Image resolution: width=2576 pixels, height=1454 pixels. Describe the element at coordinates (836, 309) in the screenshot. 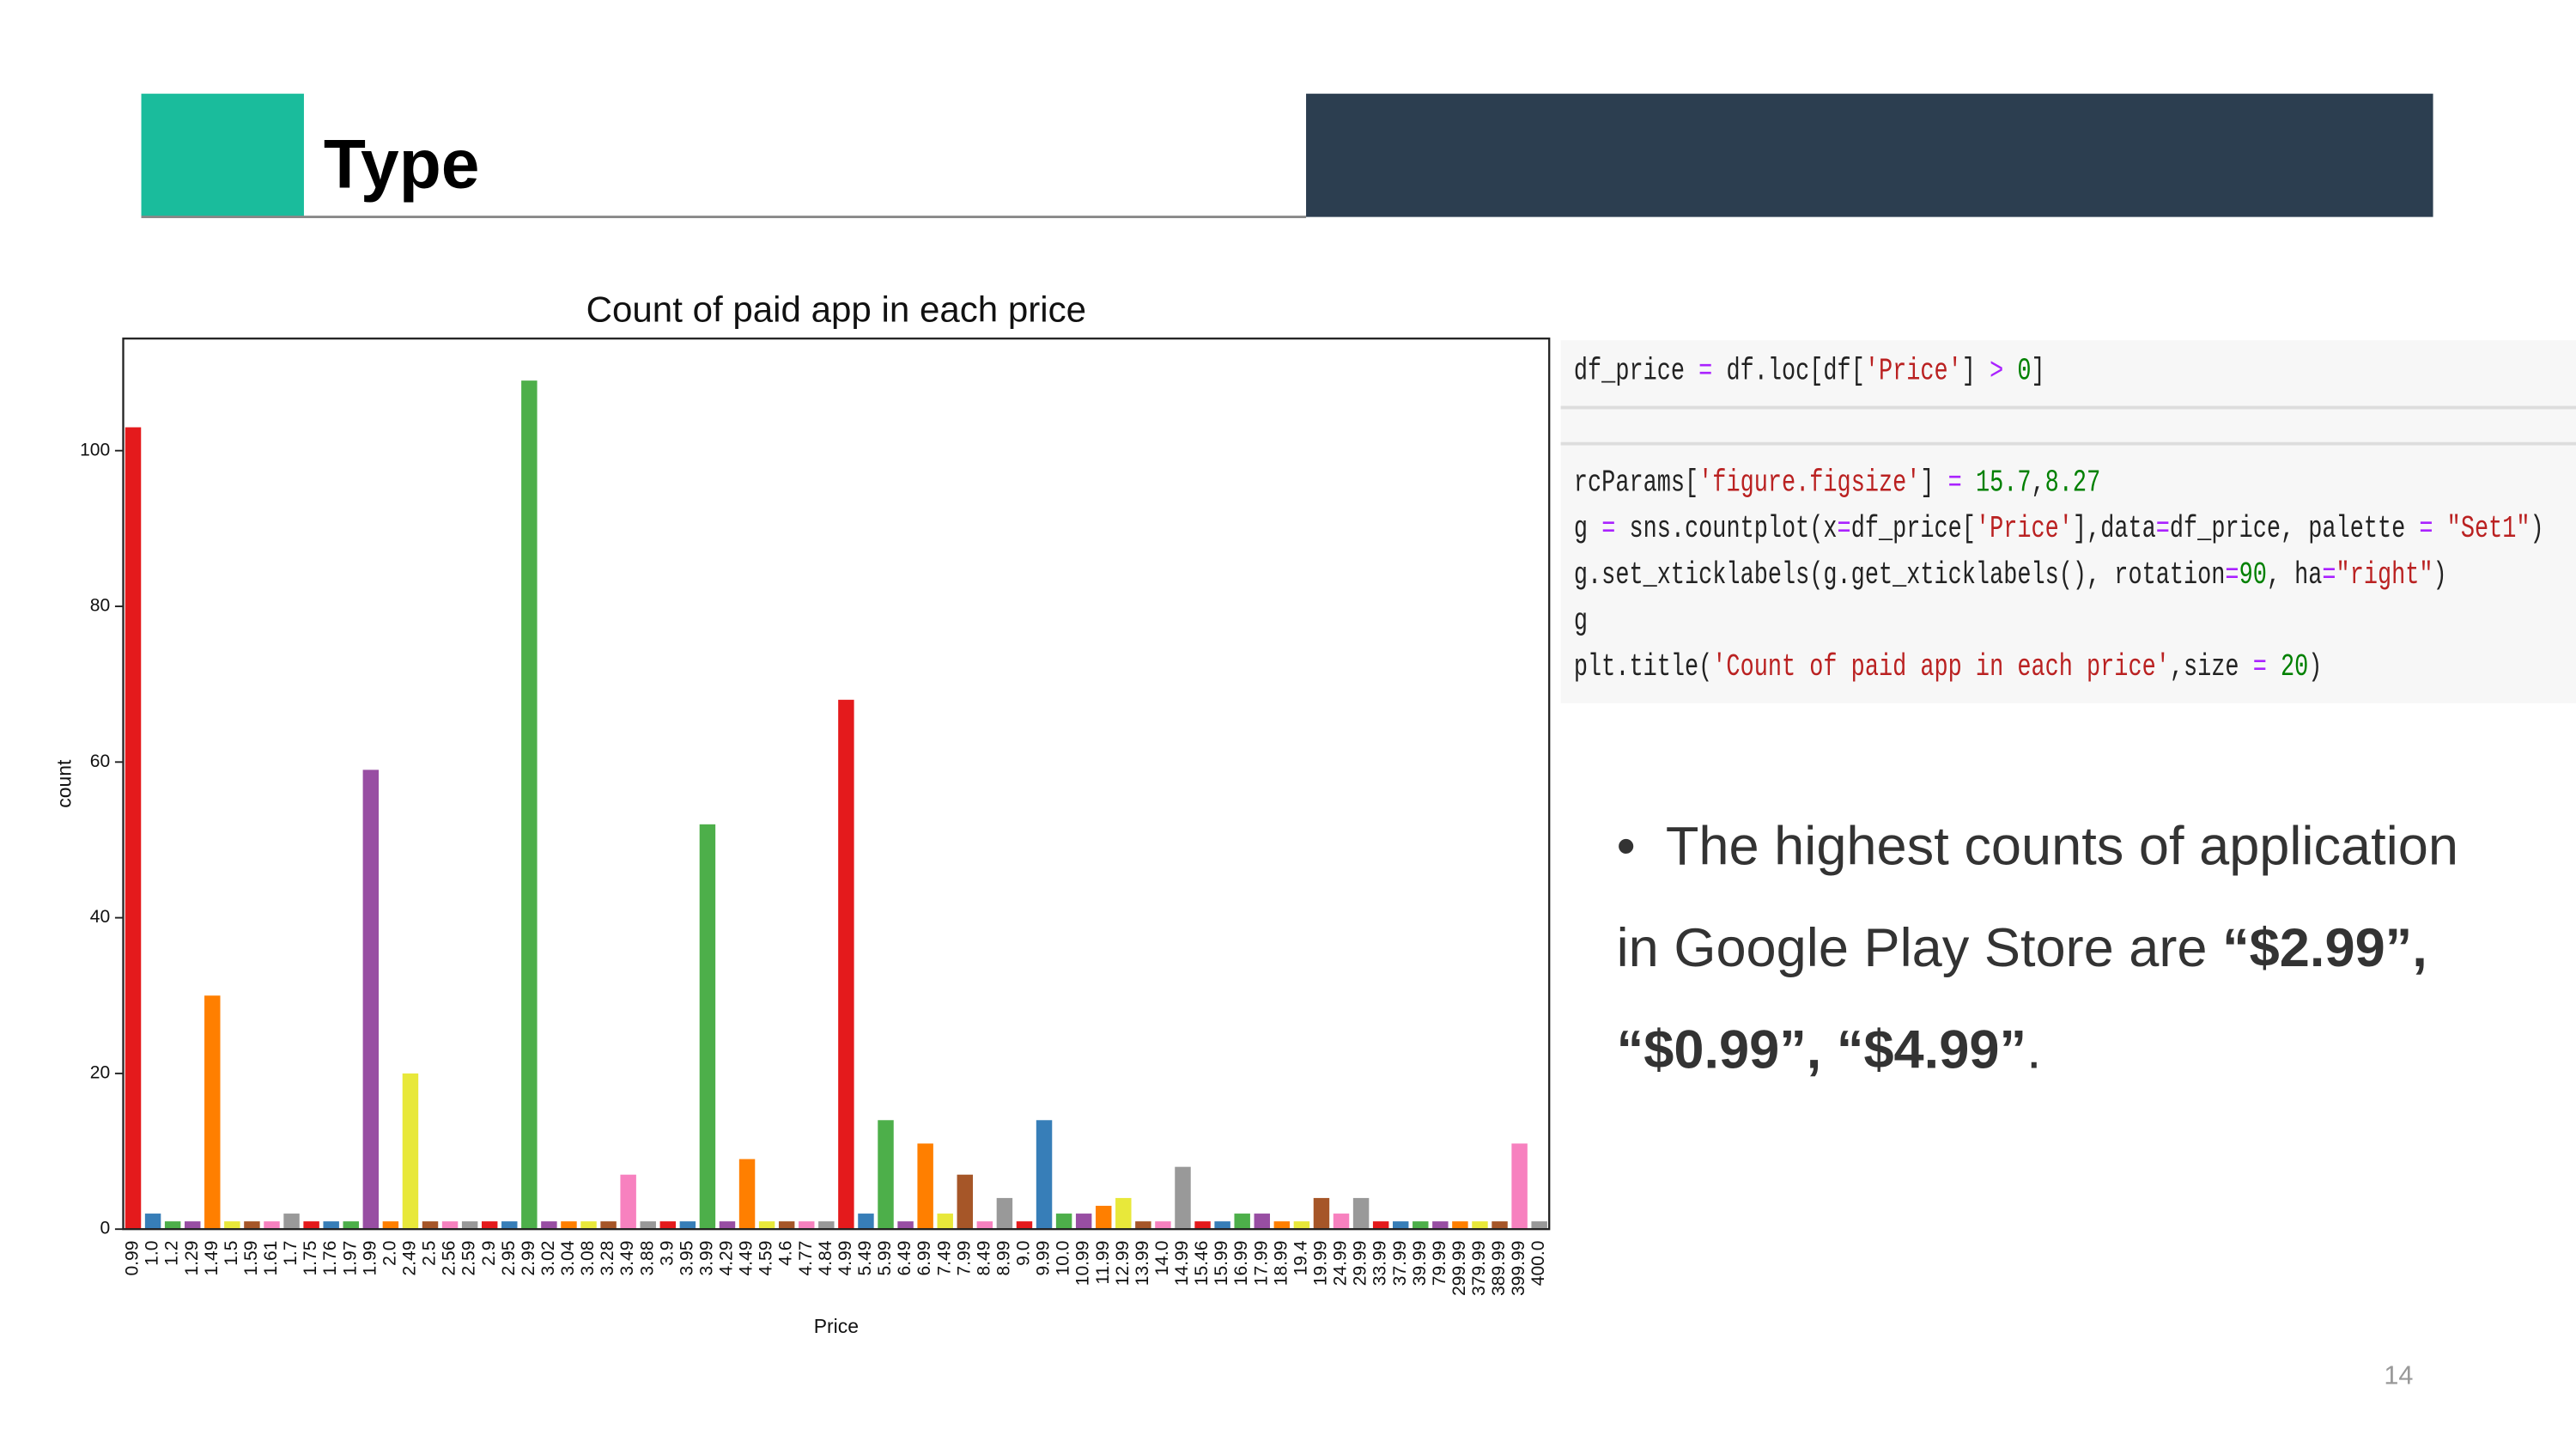

I see `chart-title: Count of paid app in each price` at that location.